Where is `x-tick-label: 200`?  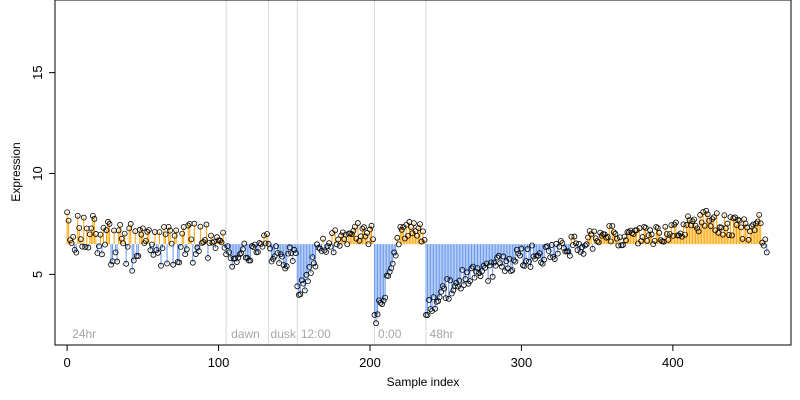
x-tick-label: 200 is located at coordinates (370, 362).